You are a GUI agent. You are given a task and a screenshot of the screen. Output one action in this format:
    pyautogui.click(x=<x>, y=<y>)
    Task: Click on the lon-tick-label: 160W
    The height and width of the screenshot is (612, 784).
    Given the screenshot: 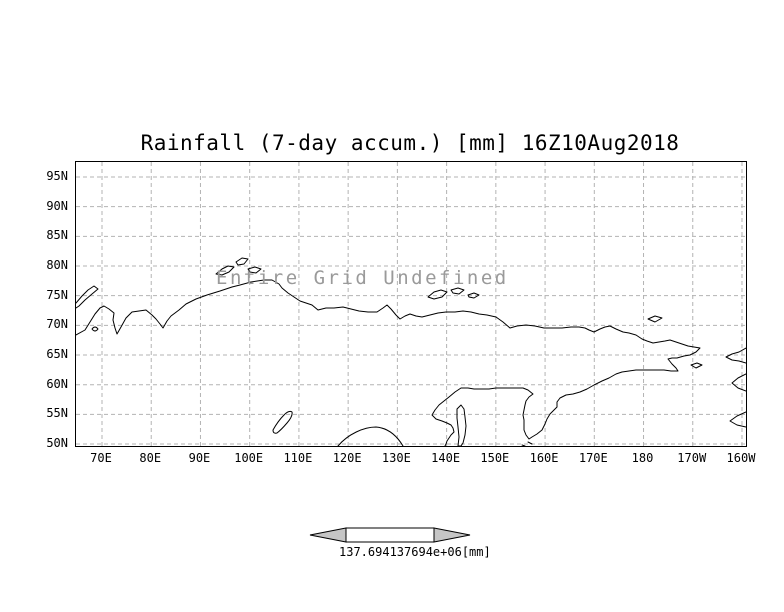 What is the action you would take?
    pyautogui.click(x=741, y=458)
    